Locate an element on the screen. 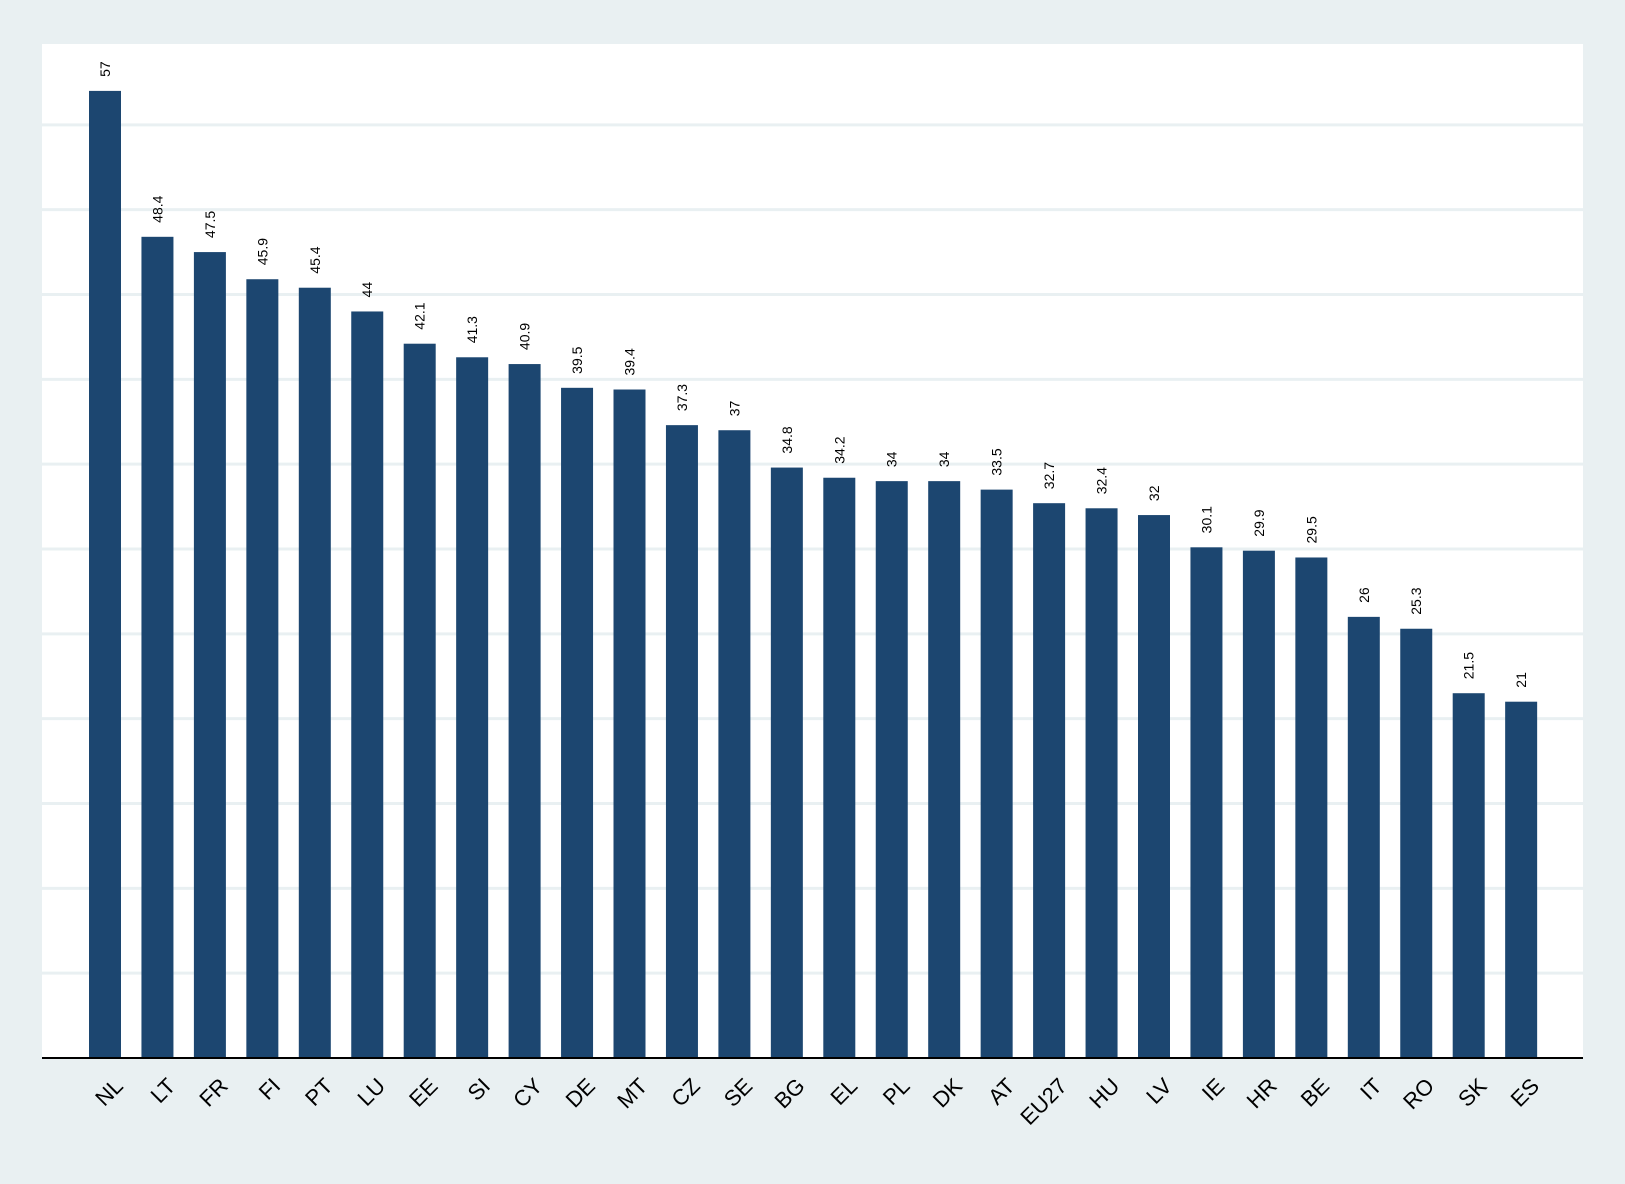  bar-value-label: 32 is located at coordinates (1154, 493).